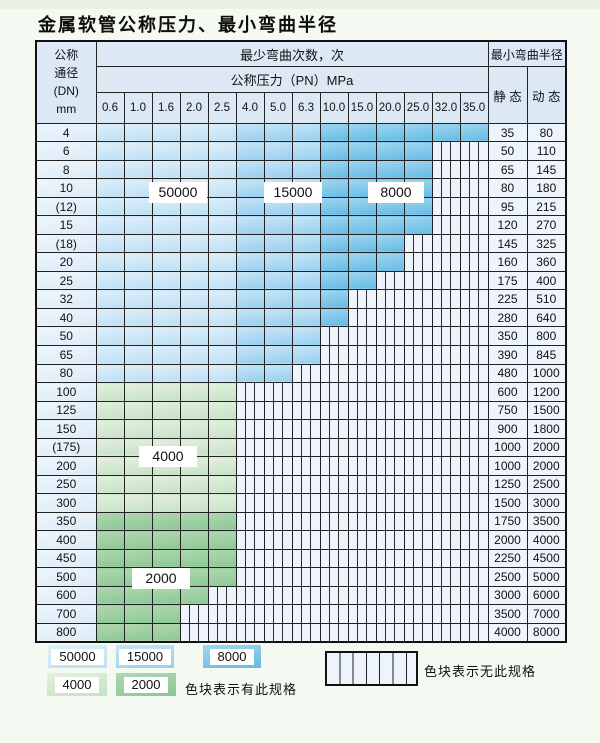 The height and width of the screenshot is (743, 600). Describe the element at coordinates (66, 577) in the screenshot. I see `dn-value: 500` at that location.